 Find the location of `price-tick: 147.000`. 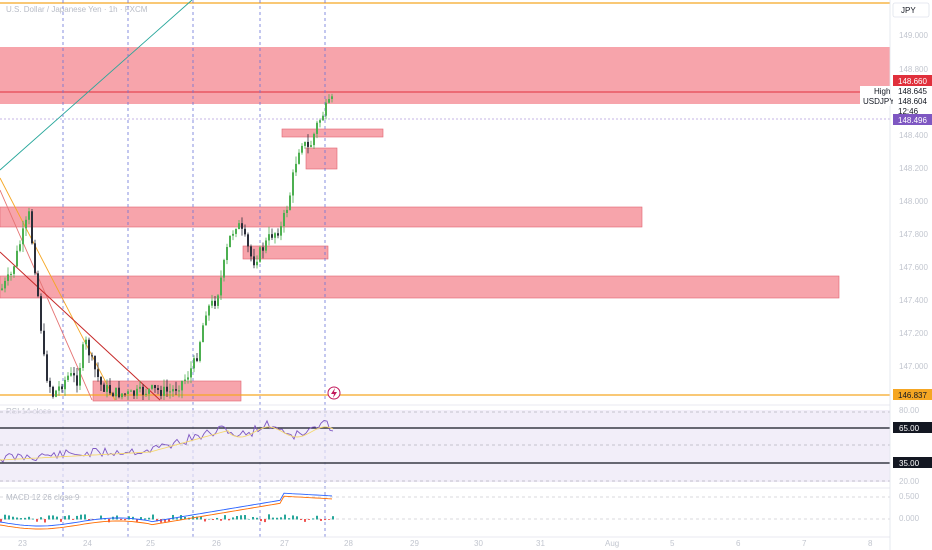

price-tick: 147.000 is located at coordinates (913, 366).